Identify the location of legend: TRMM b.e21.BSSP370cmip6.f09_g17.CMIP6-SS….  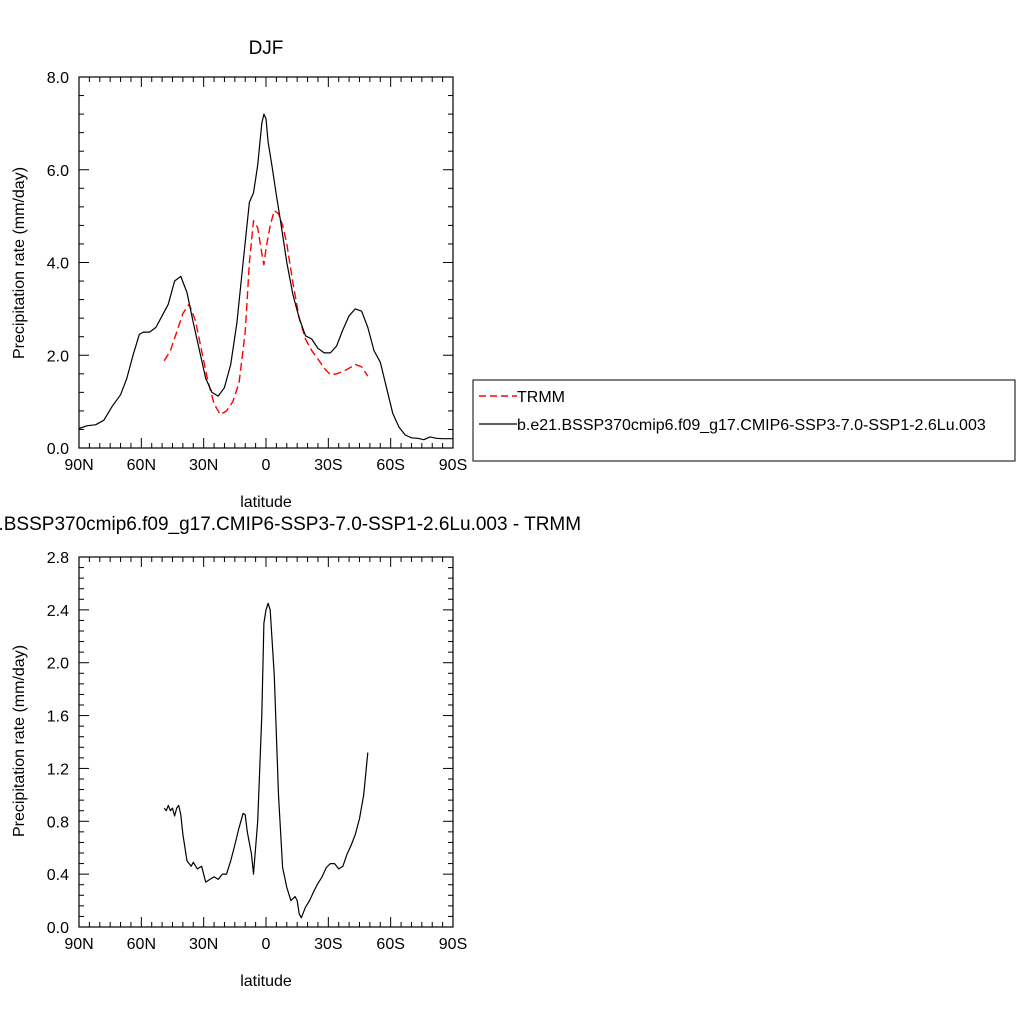
(744, 420).